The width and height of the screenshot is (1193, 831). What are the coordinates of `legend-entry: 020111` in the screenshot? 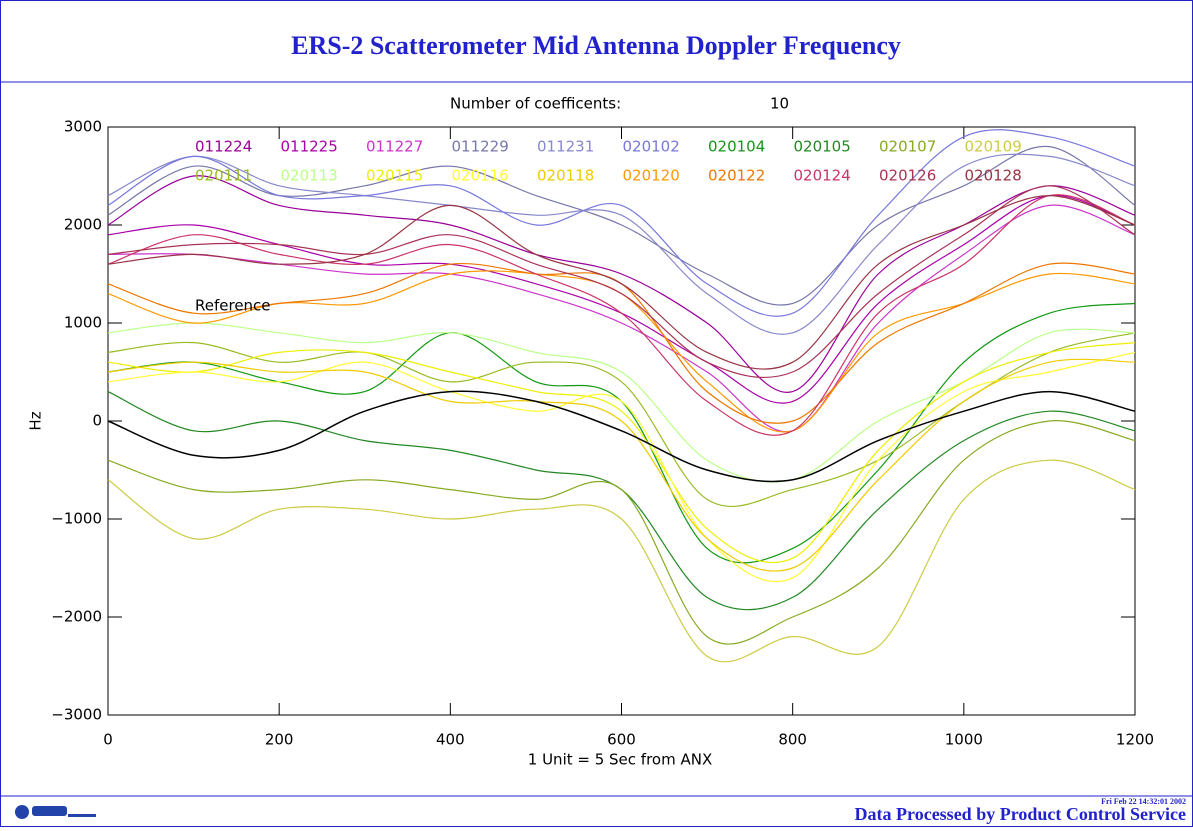 It's located at (223, 176).